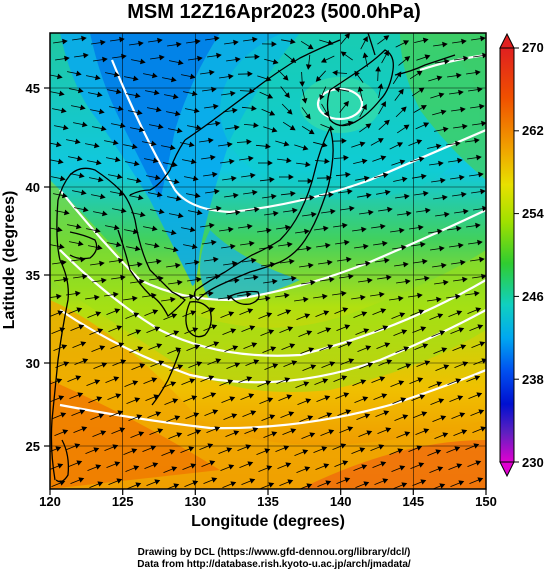 The height and width of the screenshot is (573, 548). What do you see at coordinates (33, 275) in the screenshot?
I see `y-tick-35: 35` at bounding box center [33, 275].